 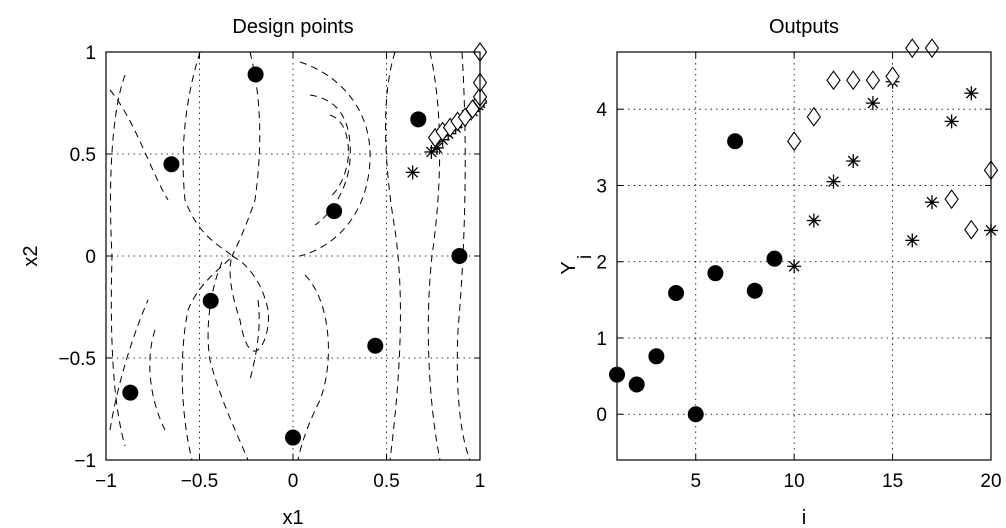 I want to click on x-tick-label: 20, so click(x=990, y=481).